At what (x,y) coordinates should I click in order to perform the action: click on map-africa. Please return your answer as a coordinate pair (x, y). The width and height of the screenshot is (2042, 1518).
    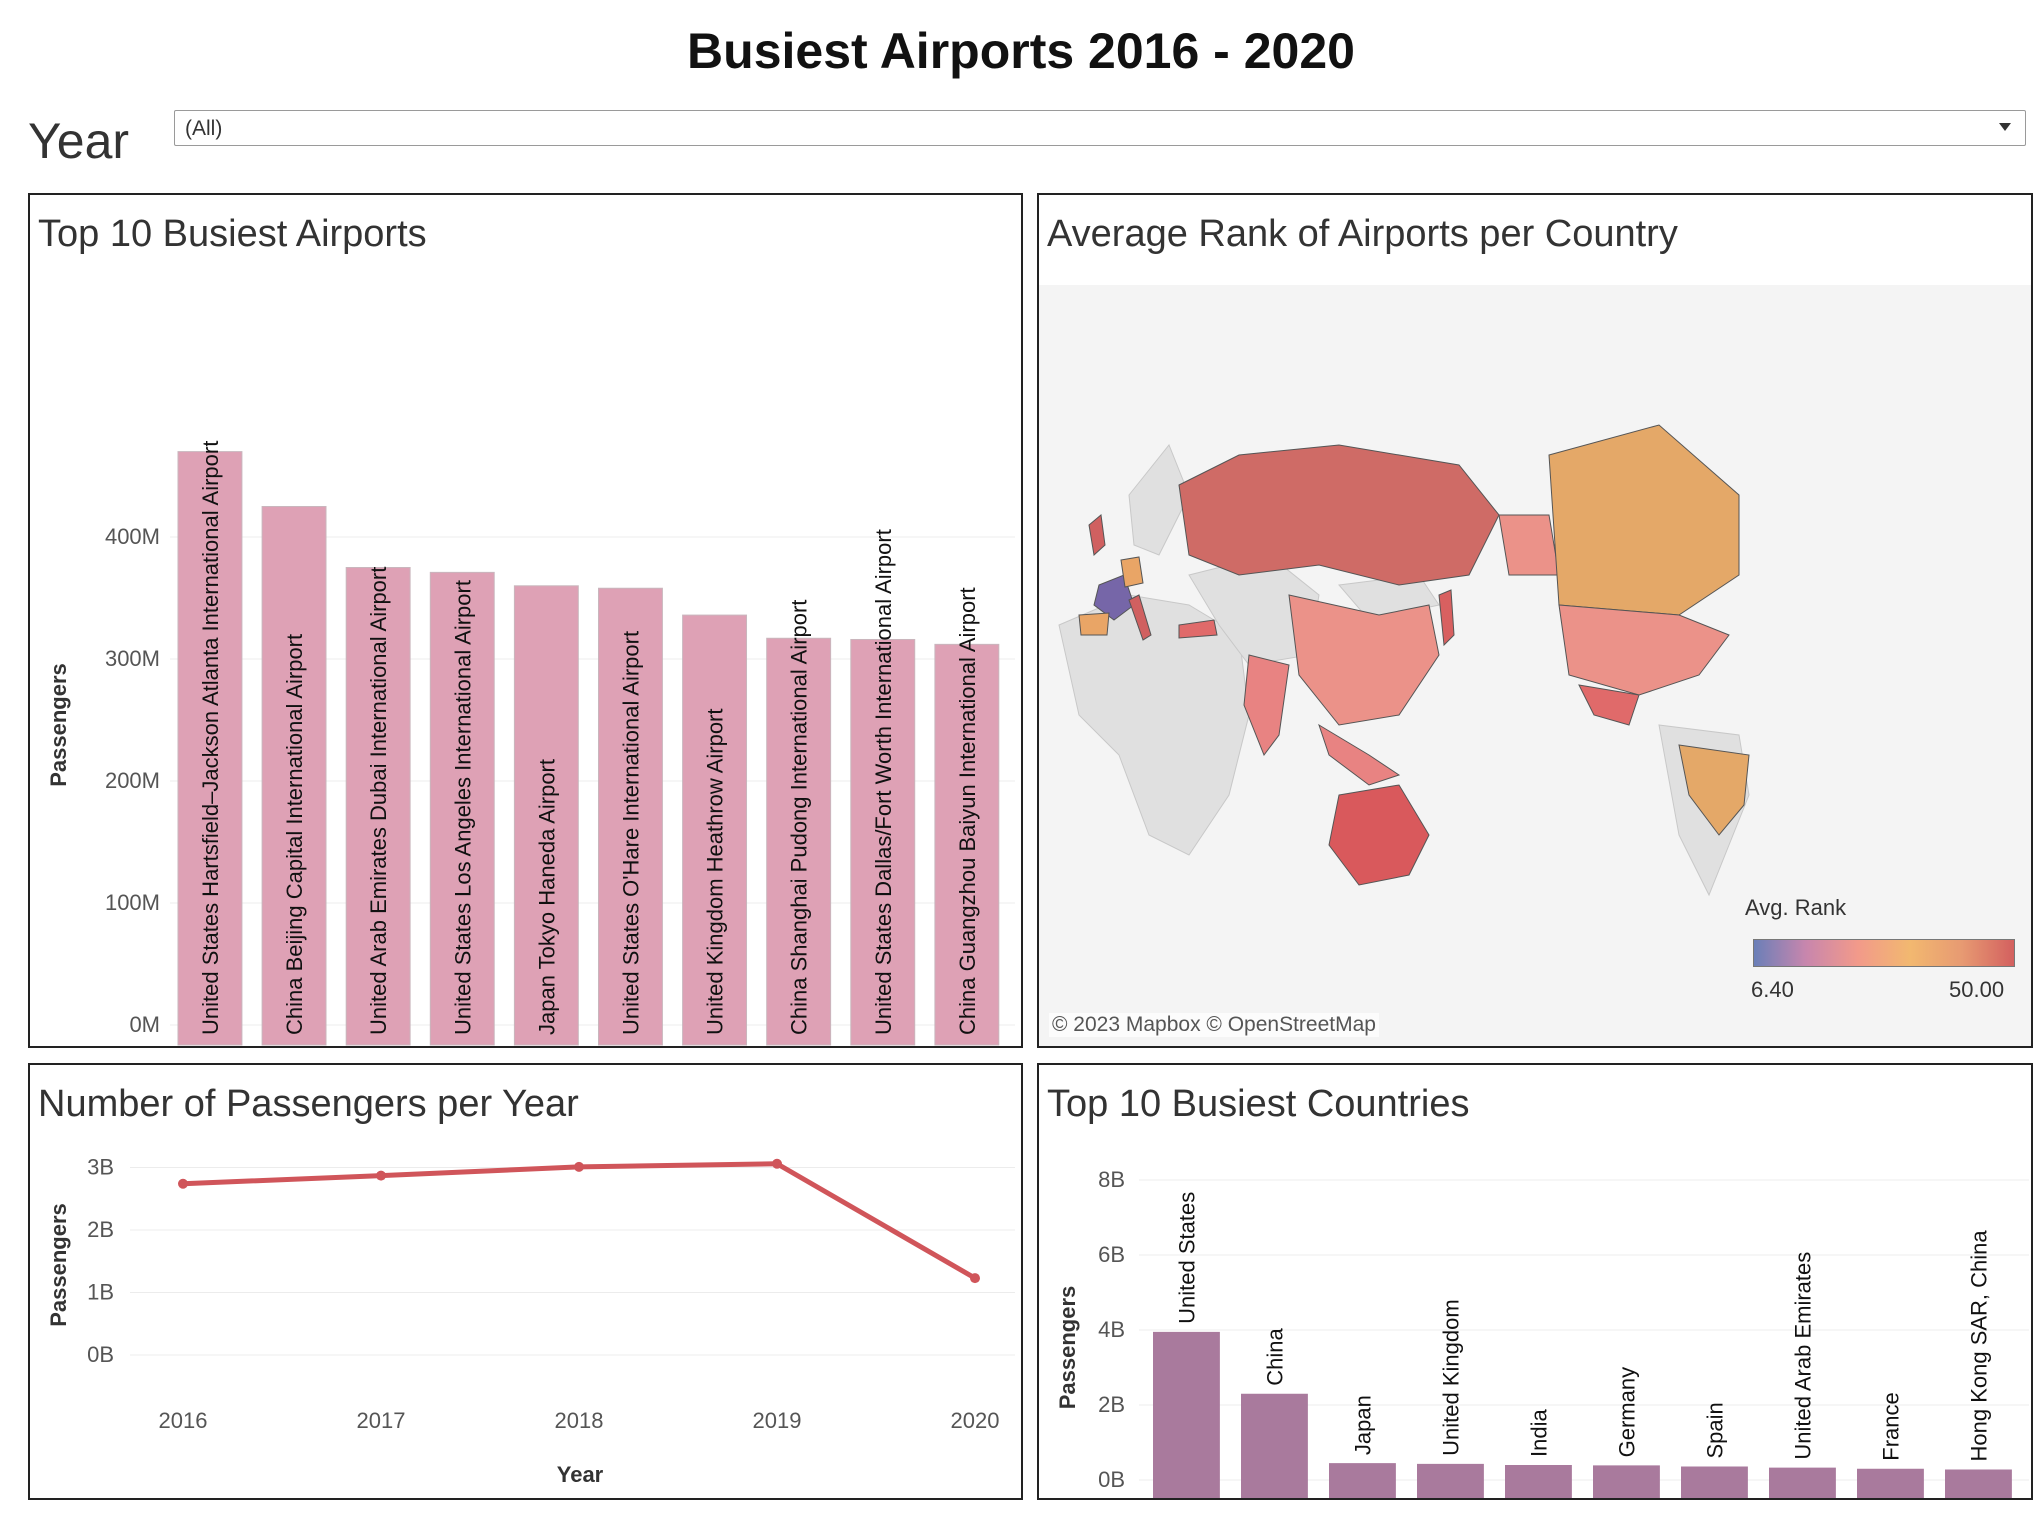
    Looking at the image, I should click on (1154, 725).